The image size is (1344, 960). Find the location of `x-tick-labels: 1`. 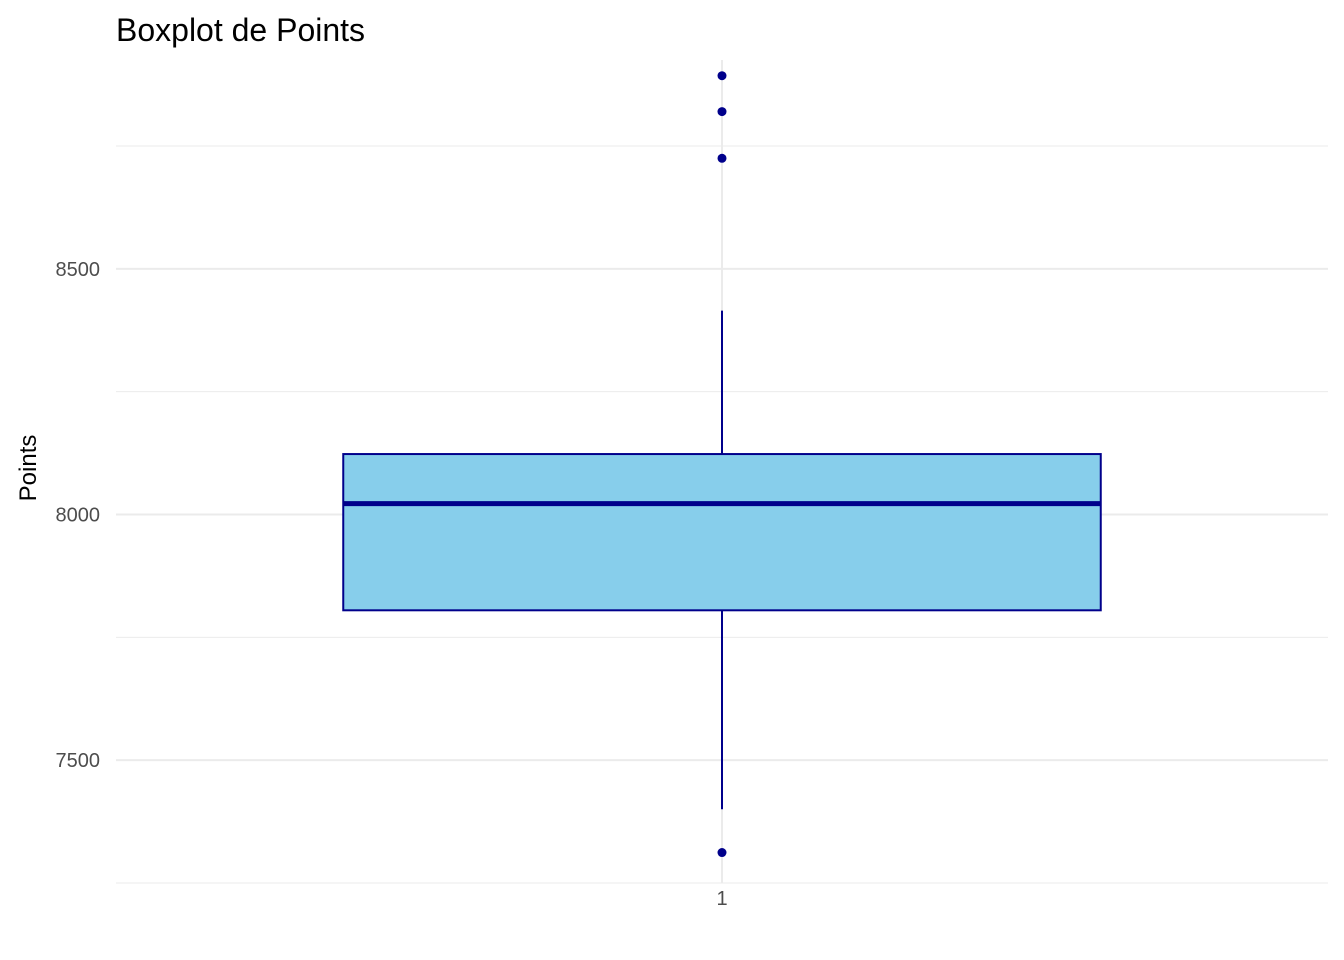

x-tick-labels: 1 is located at coordinates (721, 899).